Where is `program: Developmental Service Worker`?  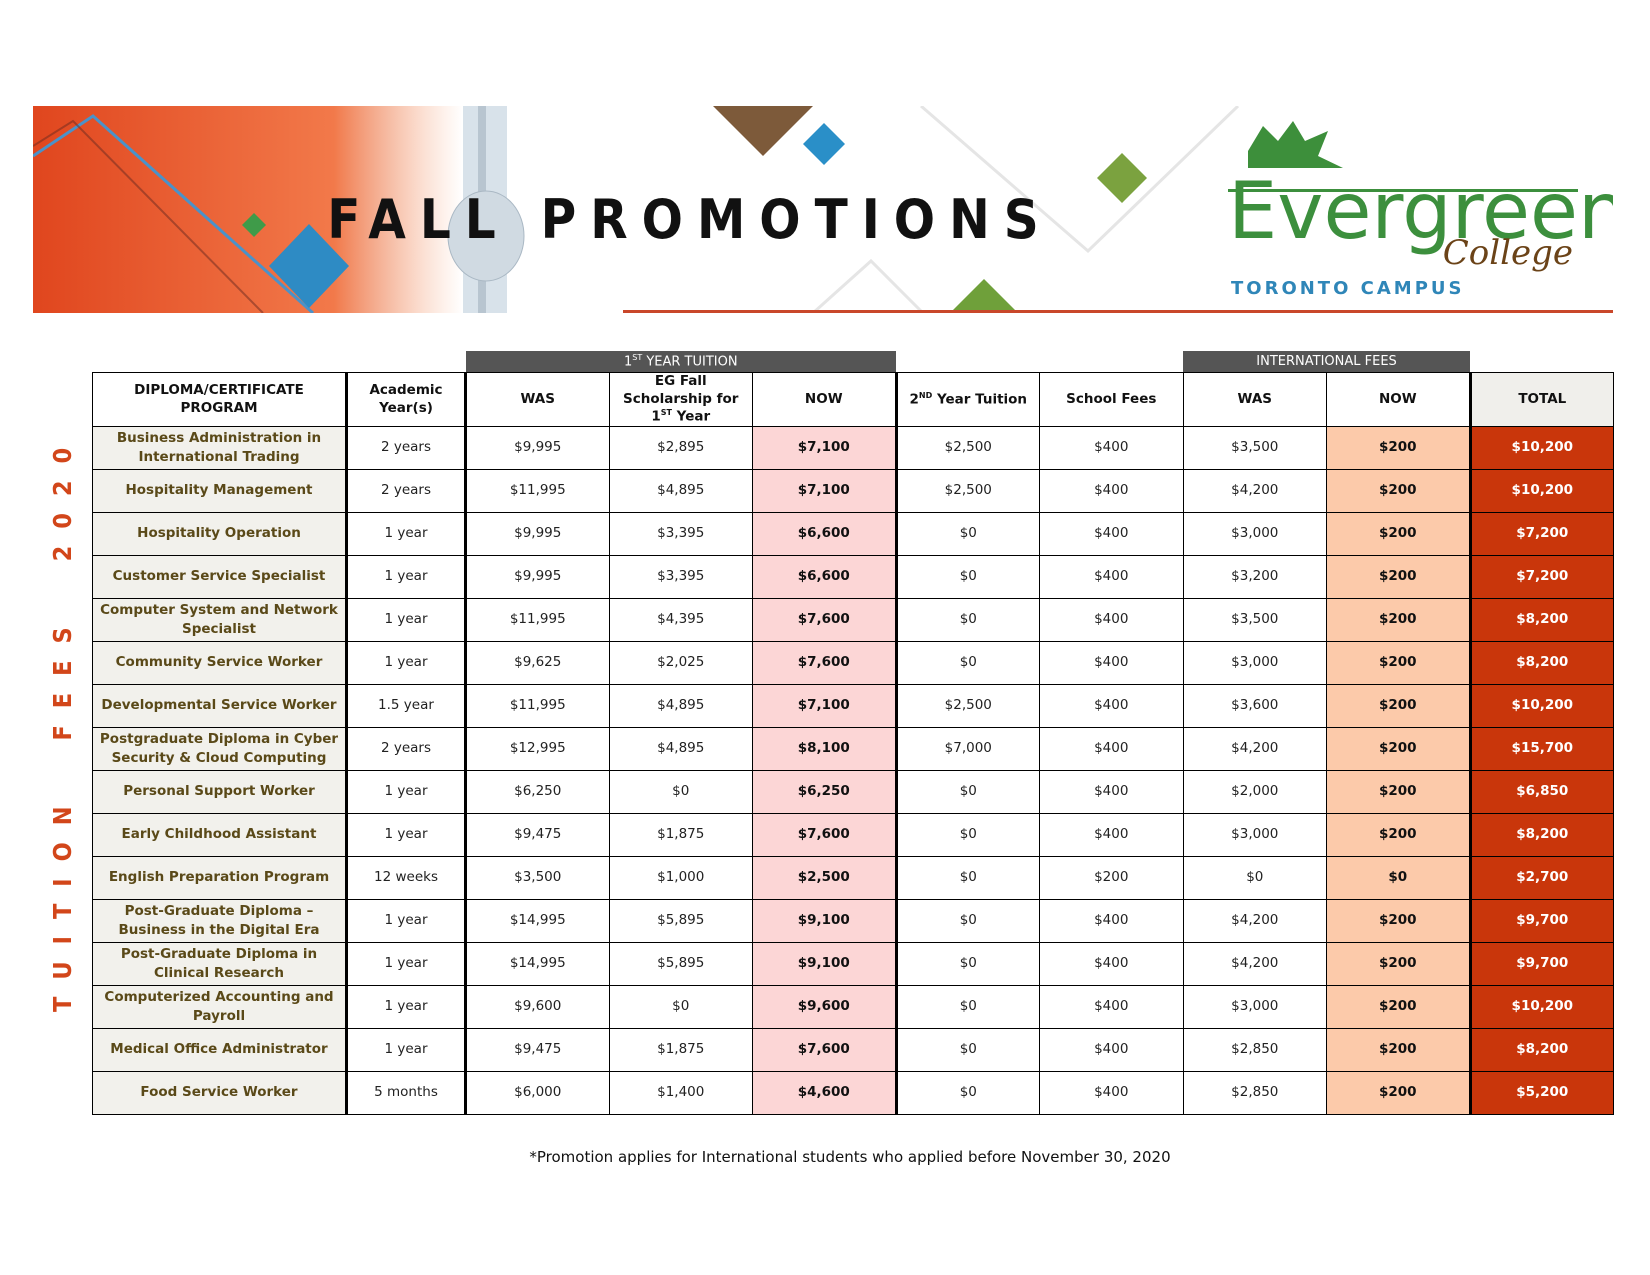
program: Developmental Service Worker is located at coordinates (219, 706).